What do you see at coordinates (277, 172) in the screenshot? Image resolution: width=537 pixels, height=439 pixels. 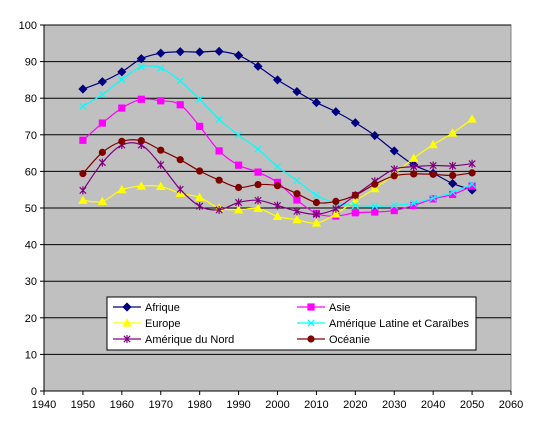 I see `series-oceanie` at bounding box center [277, 172].